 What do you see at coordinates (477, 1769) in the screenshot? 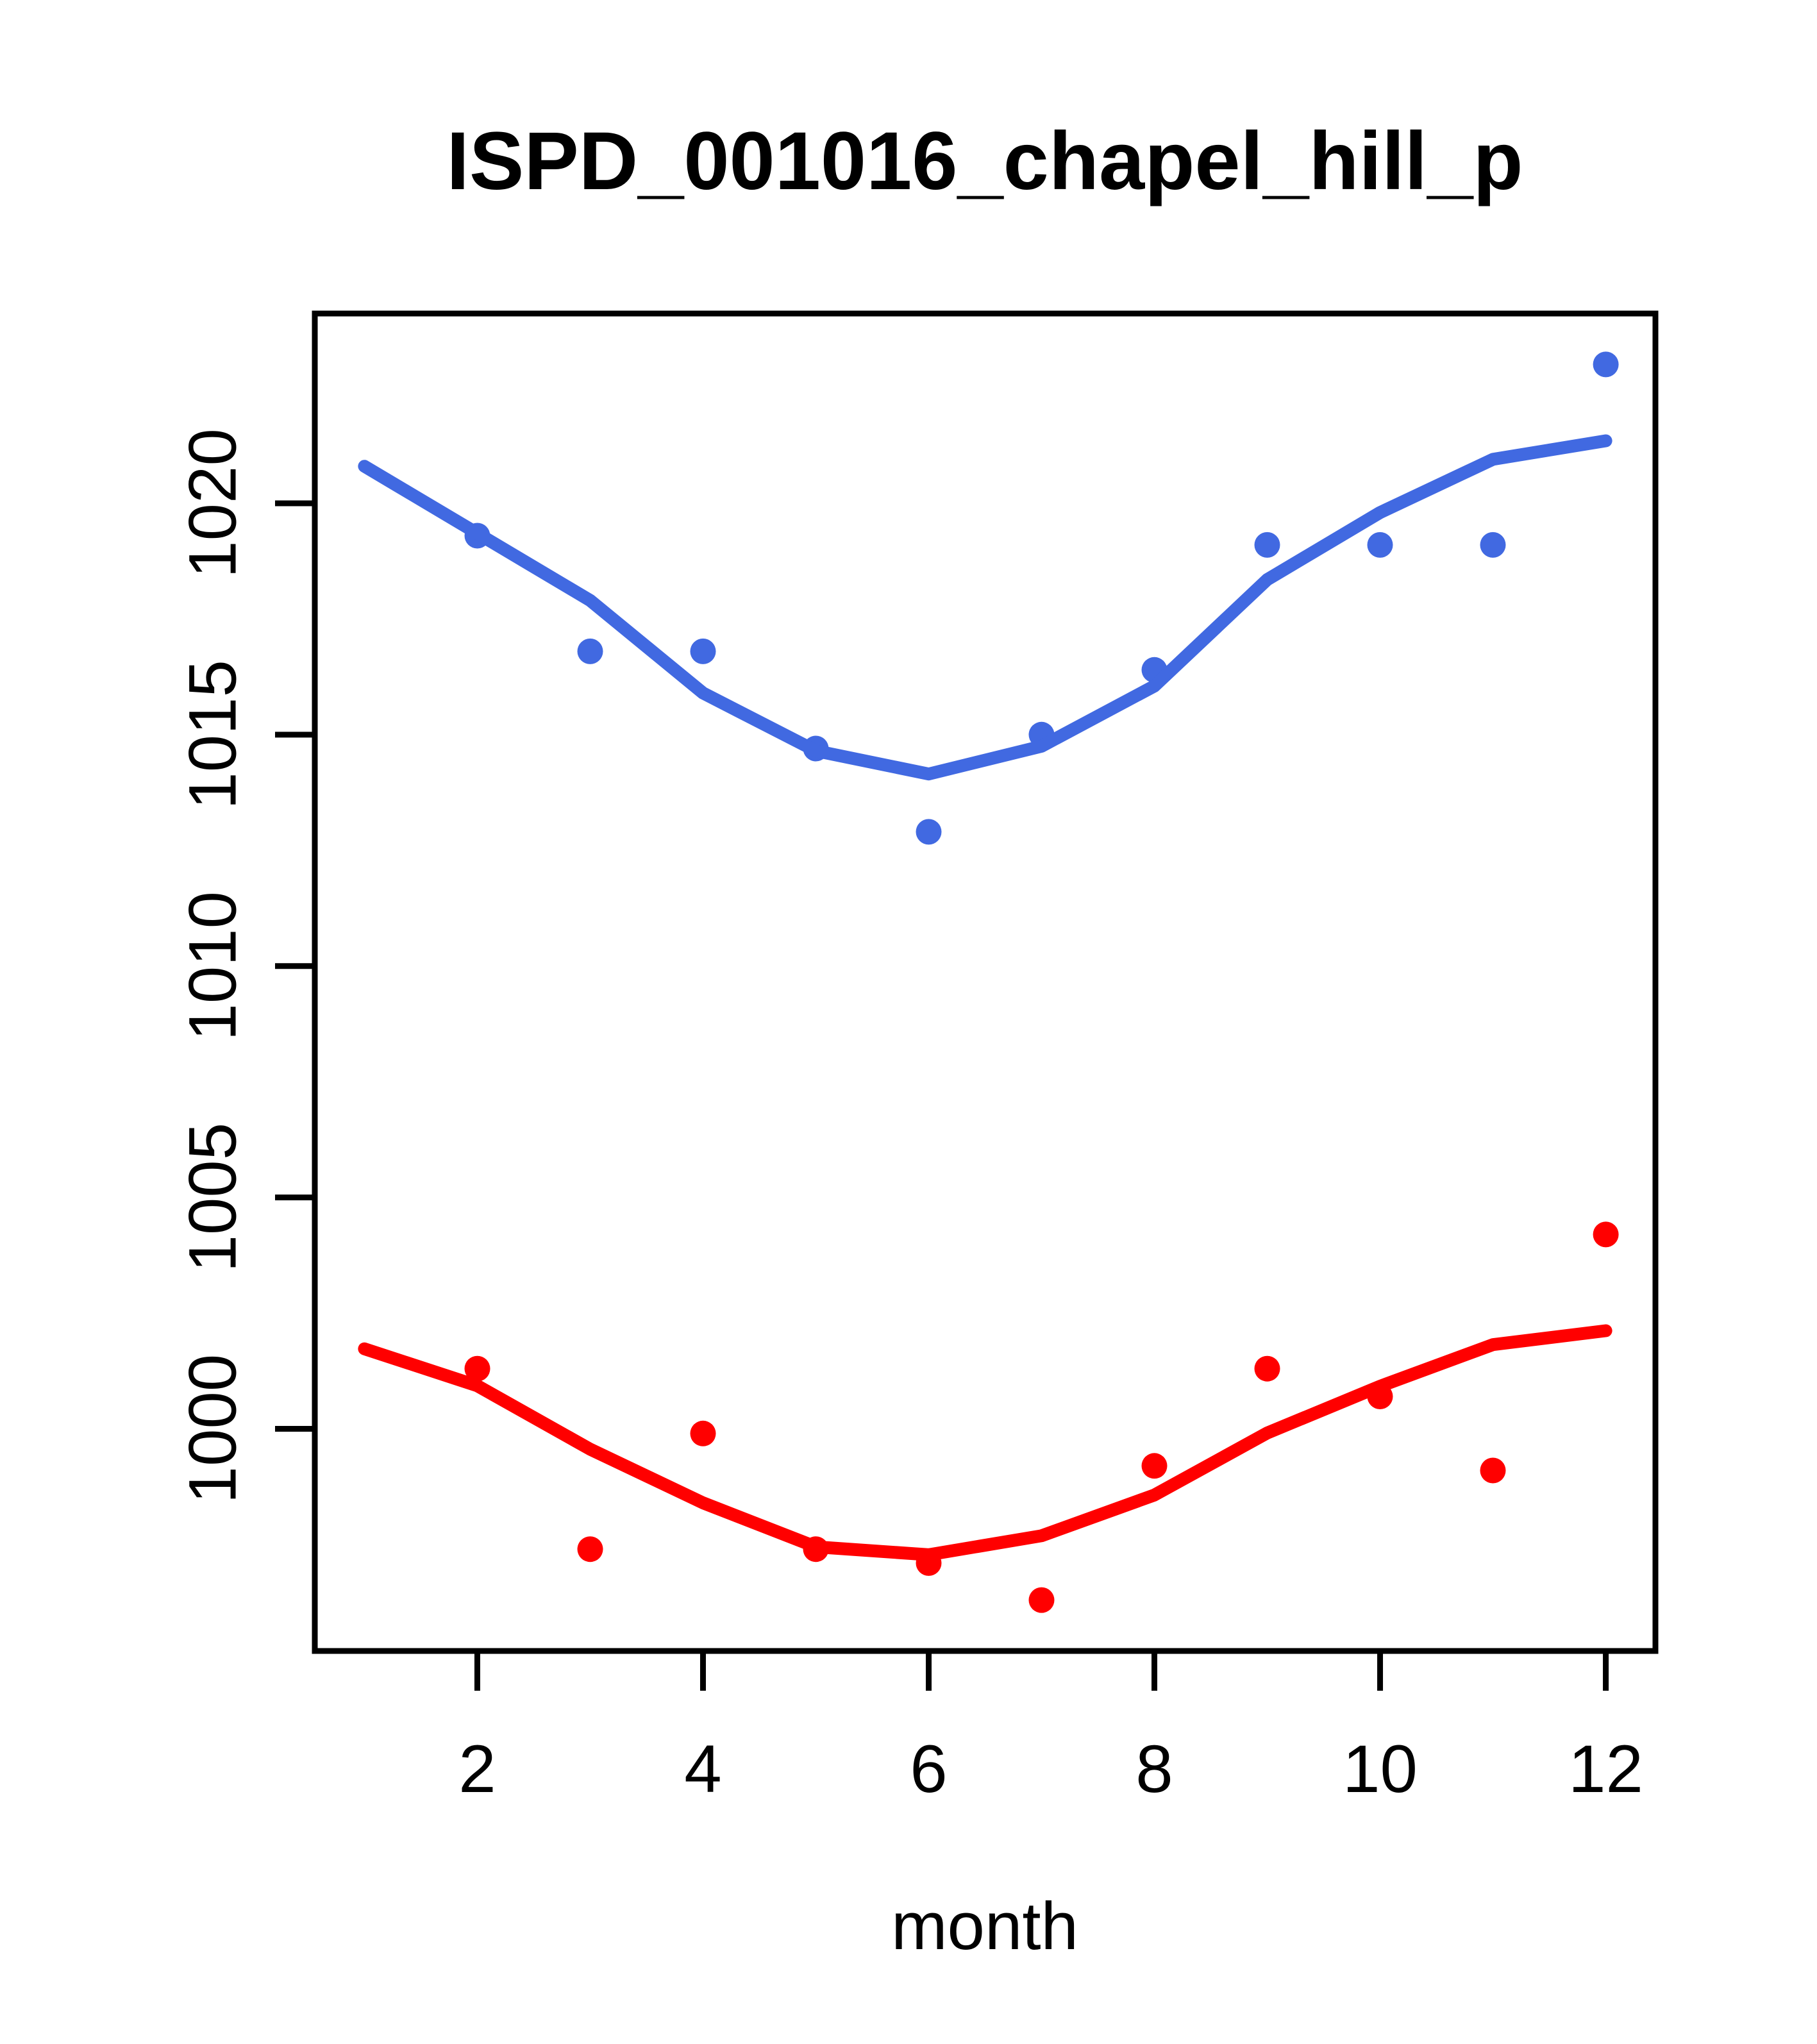
I see `x-tick-label: 2` at bounding box center [477, 1769].